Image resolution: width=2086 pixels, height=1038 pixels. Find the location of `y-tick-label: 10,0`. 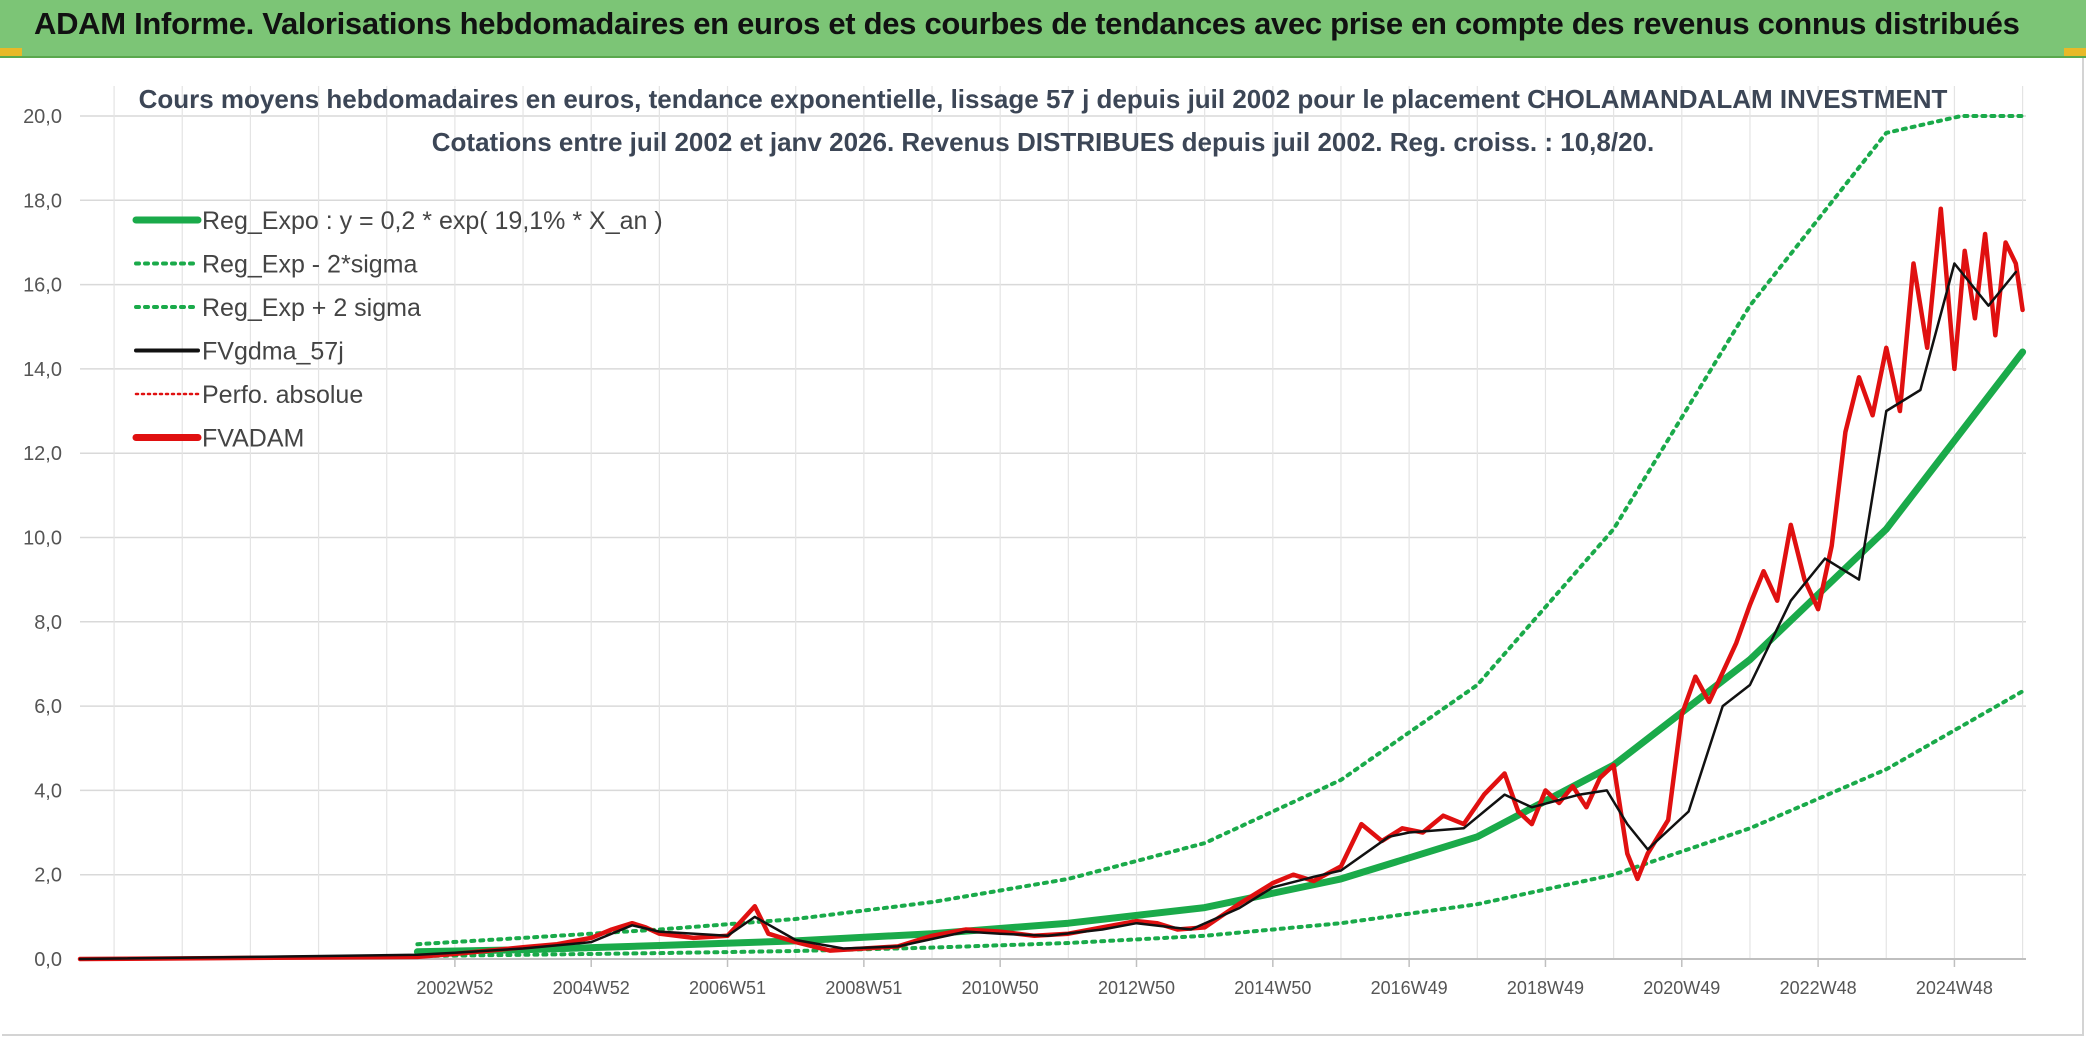

y-tick-label: 10,0 is located at coordinates (42, 539).